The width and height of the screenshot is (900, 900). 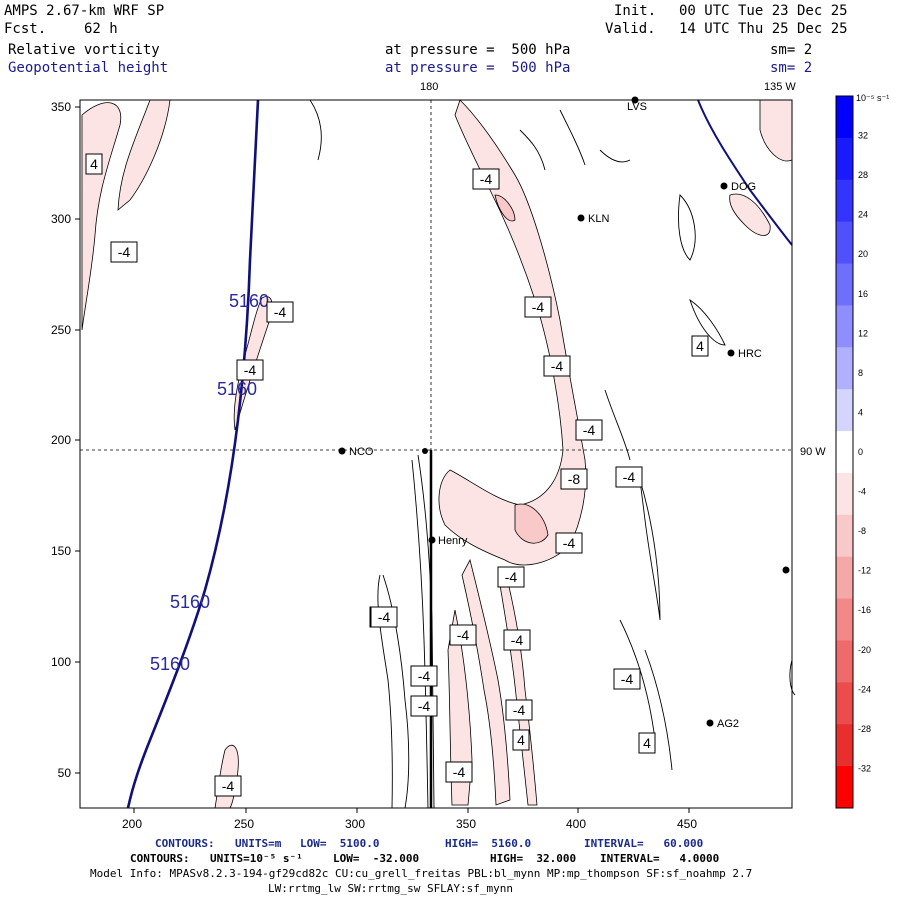 I want to click on field1-level: at pressure = 500 hPa, so click(x=478, y=50).